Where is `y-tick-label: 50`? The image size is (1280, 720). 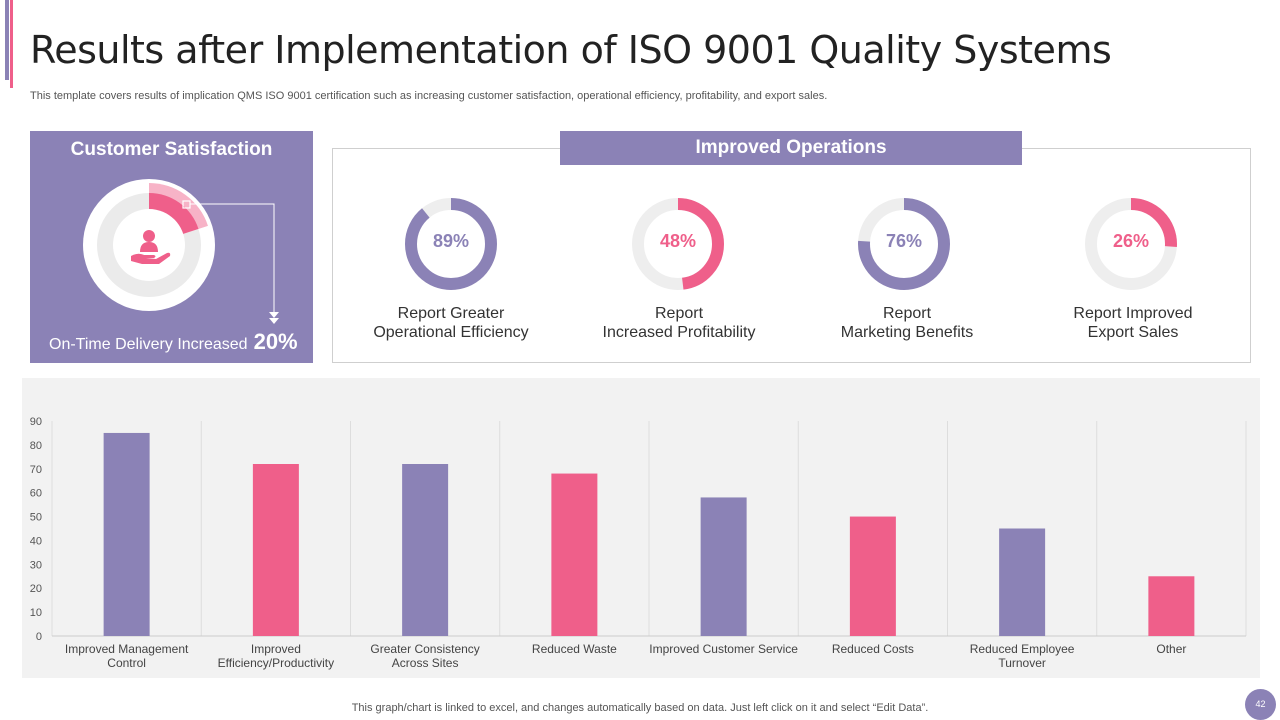
y-tick-label: 50 is located at coordinates (36, 518).